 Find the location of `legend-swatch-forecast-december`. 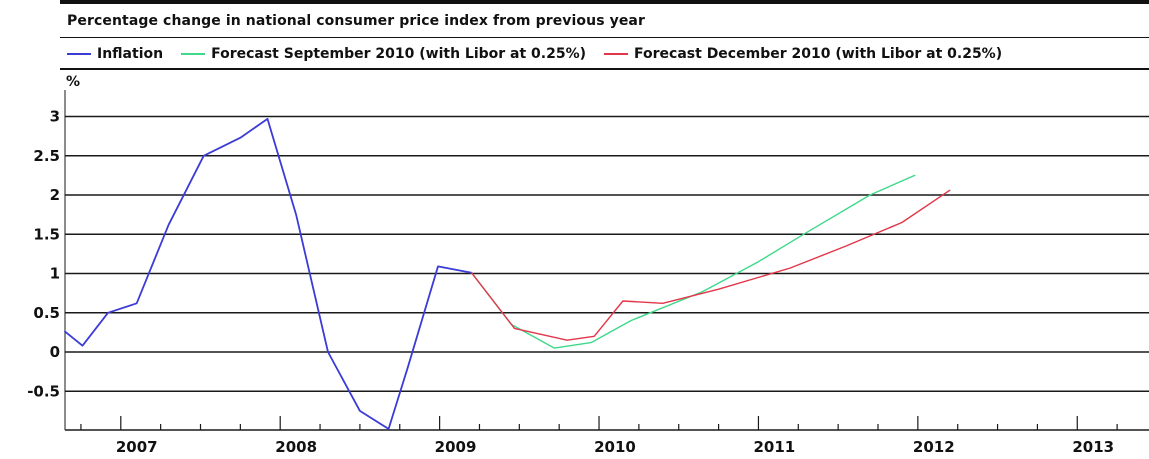

legend-swatch-forecast-december is located at coordinates (616, 54).